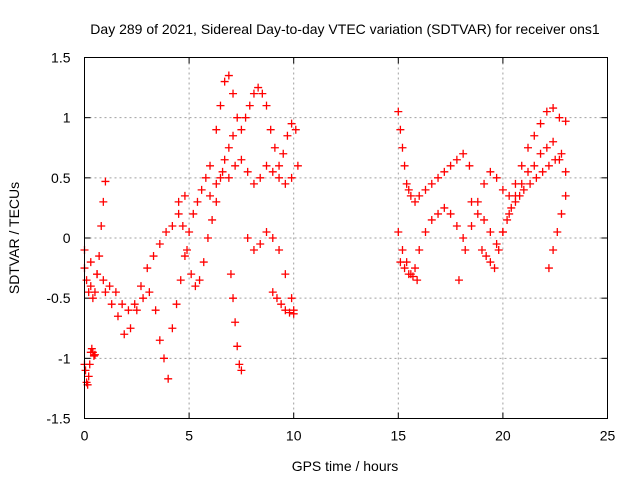 The height and width of the screenshot is (480, 640). What do you see at coordinates (434, 156) in the screenshot?
I see `series-sat-l` at bounding box center [434, 156].